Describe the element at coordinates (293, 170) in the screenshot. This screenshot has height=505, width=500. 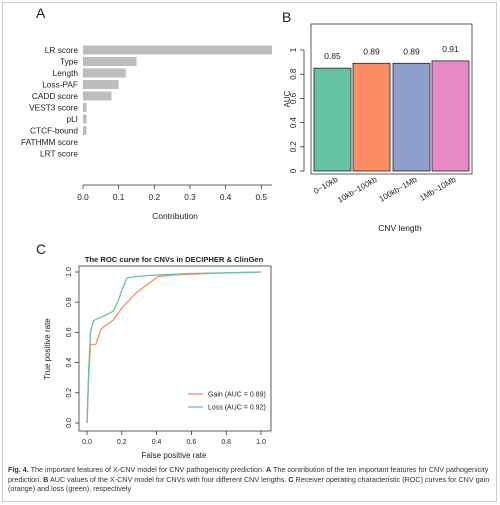
I see `panel-b-y-tick-label: 0` at that location.